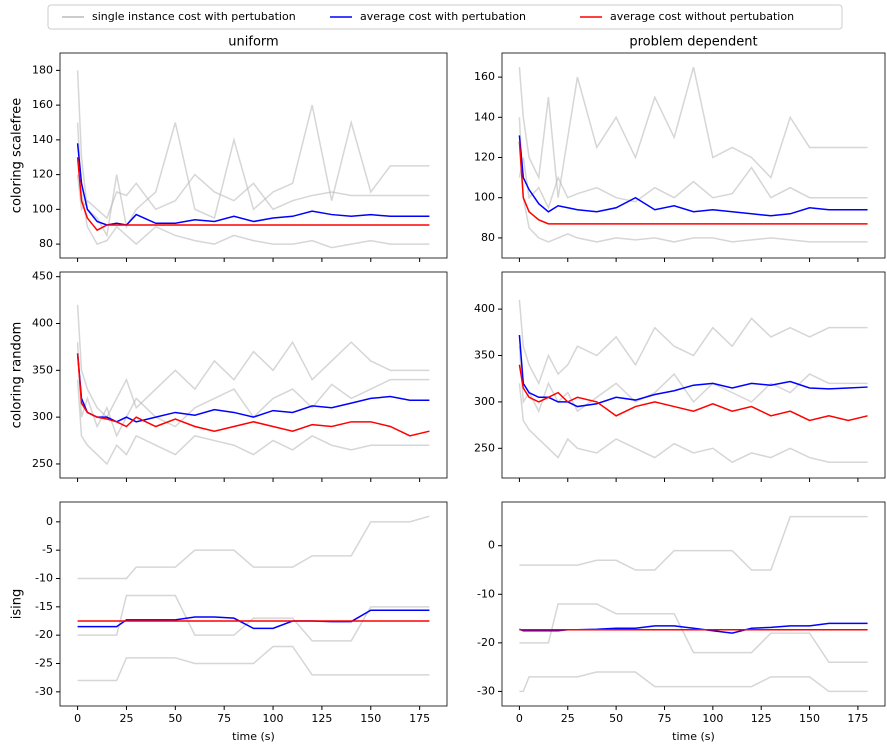 This screenshot has width=887, height=745. I want to click on legend-label: average cost without pertubation, so click(702, 16).